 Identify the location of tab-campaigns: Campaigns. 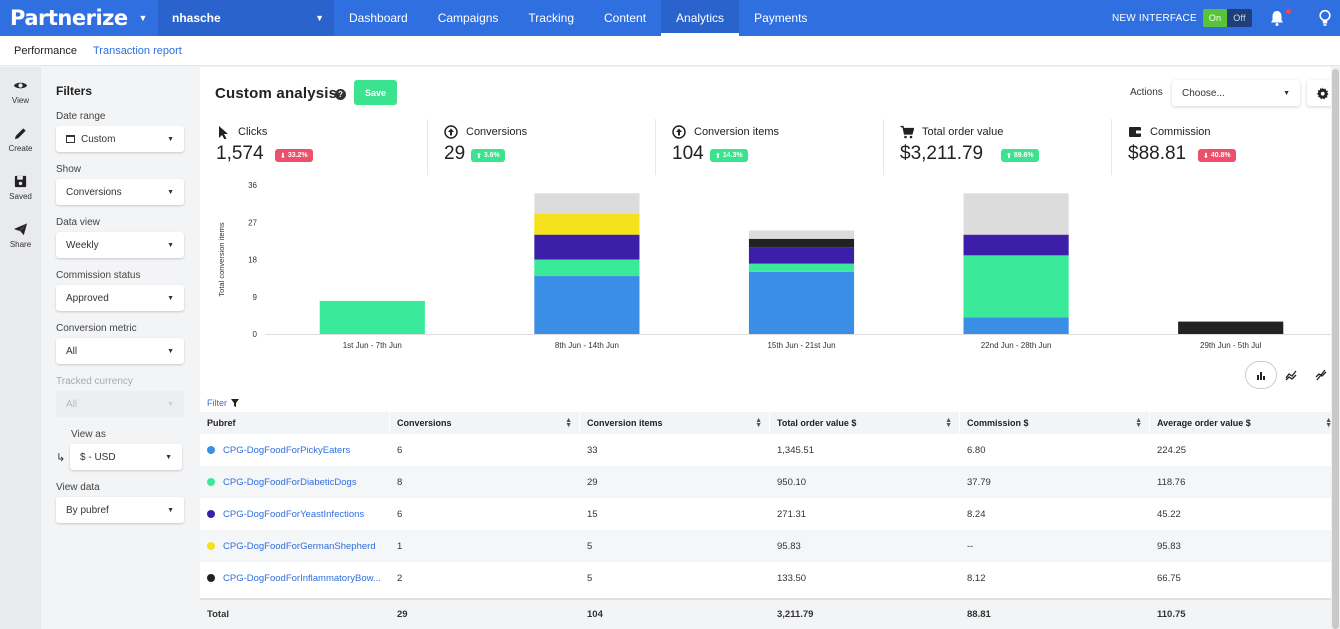
(468, 18).